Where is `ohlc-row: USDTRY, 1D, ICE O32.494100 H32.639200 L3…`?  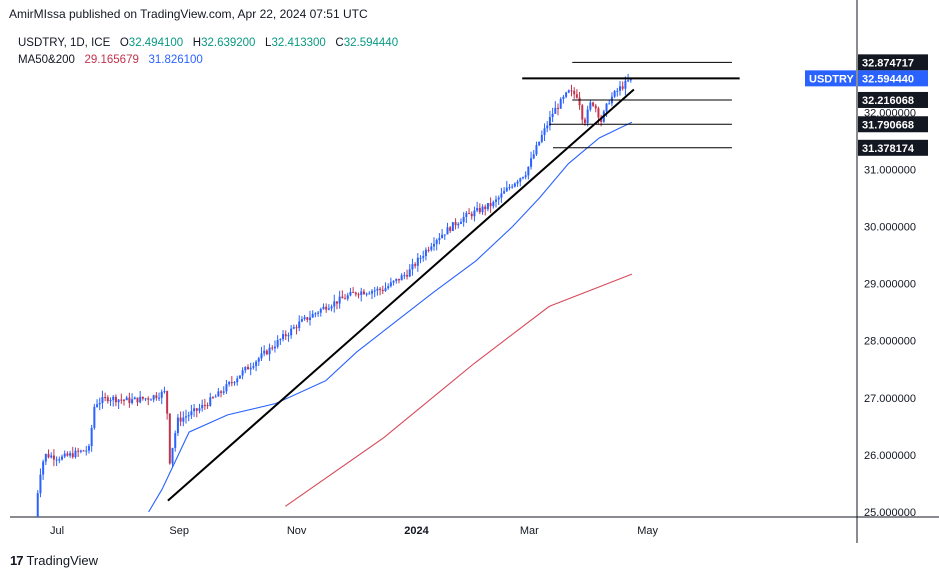
ohlc-row: USDTRY, 1D, ICE O32.494100 H32.639200 L3… is located at coordinates (208, 43).